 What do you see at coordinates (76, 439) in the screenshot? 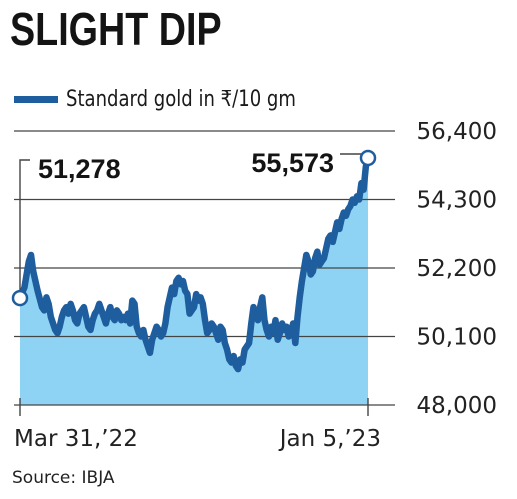
I see `x-tick-label-start: Mar 31,’22` at bounding box center [76, 439].